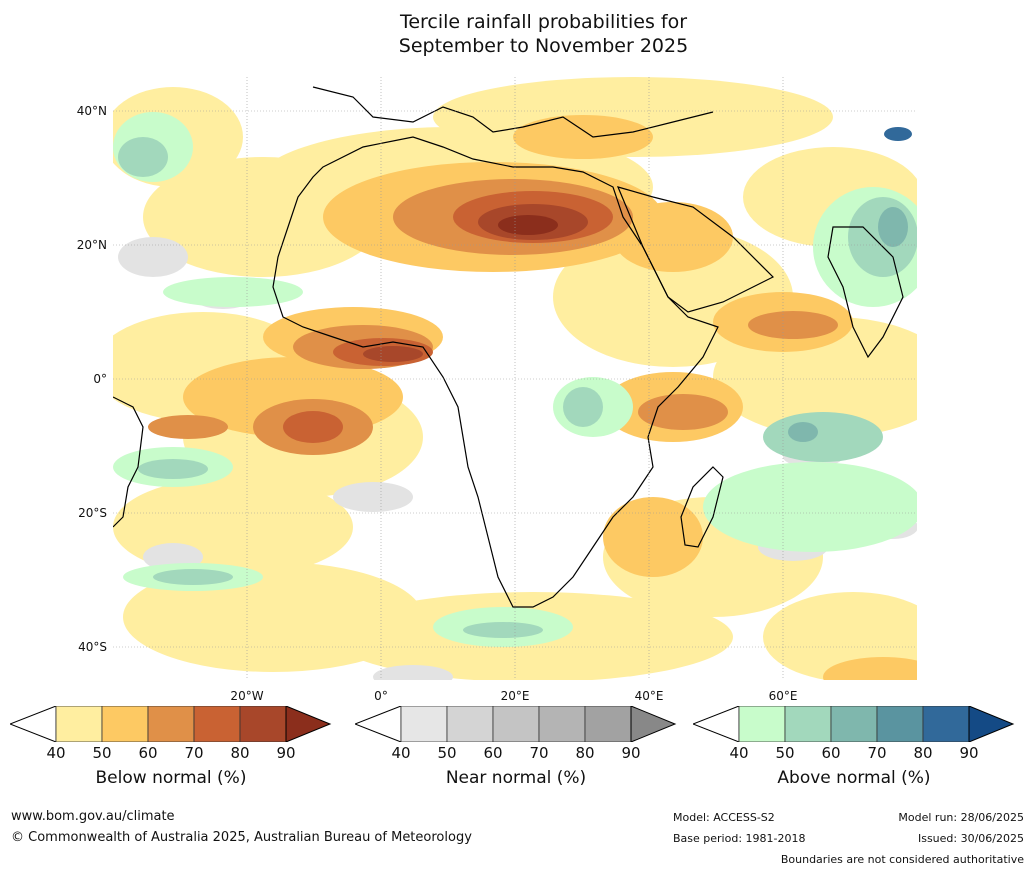  I want to click on lat-label-0: 0°, so click(100, 379).